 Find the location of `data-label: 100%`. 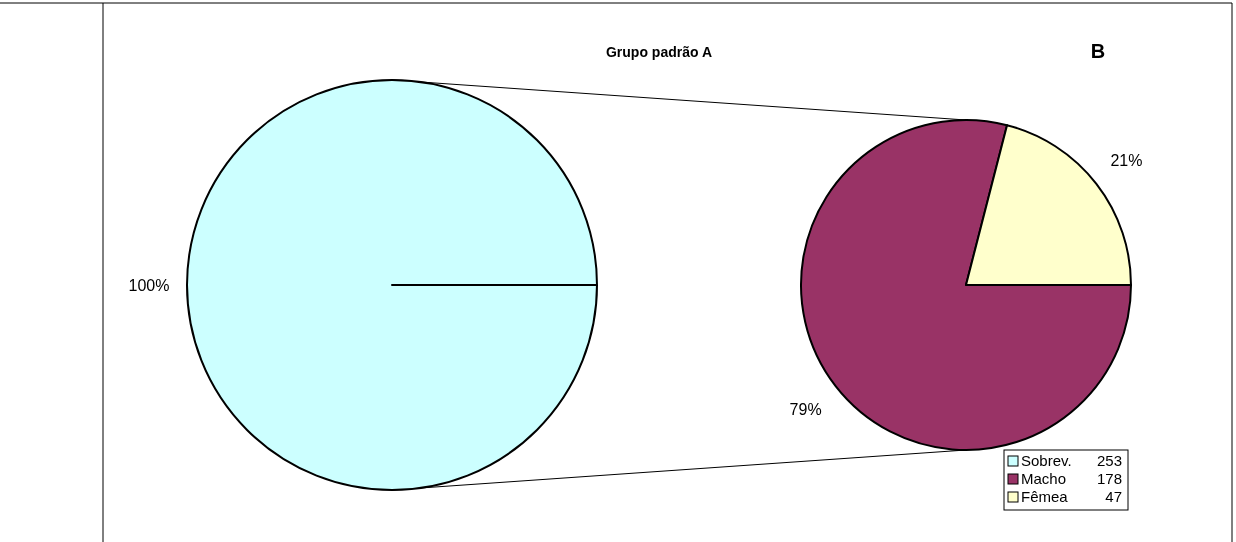

data-label: 100% is located at coordinates (149, 285).